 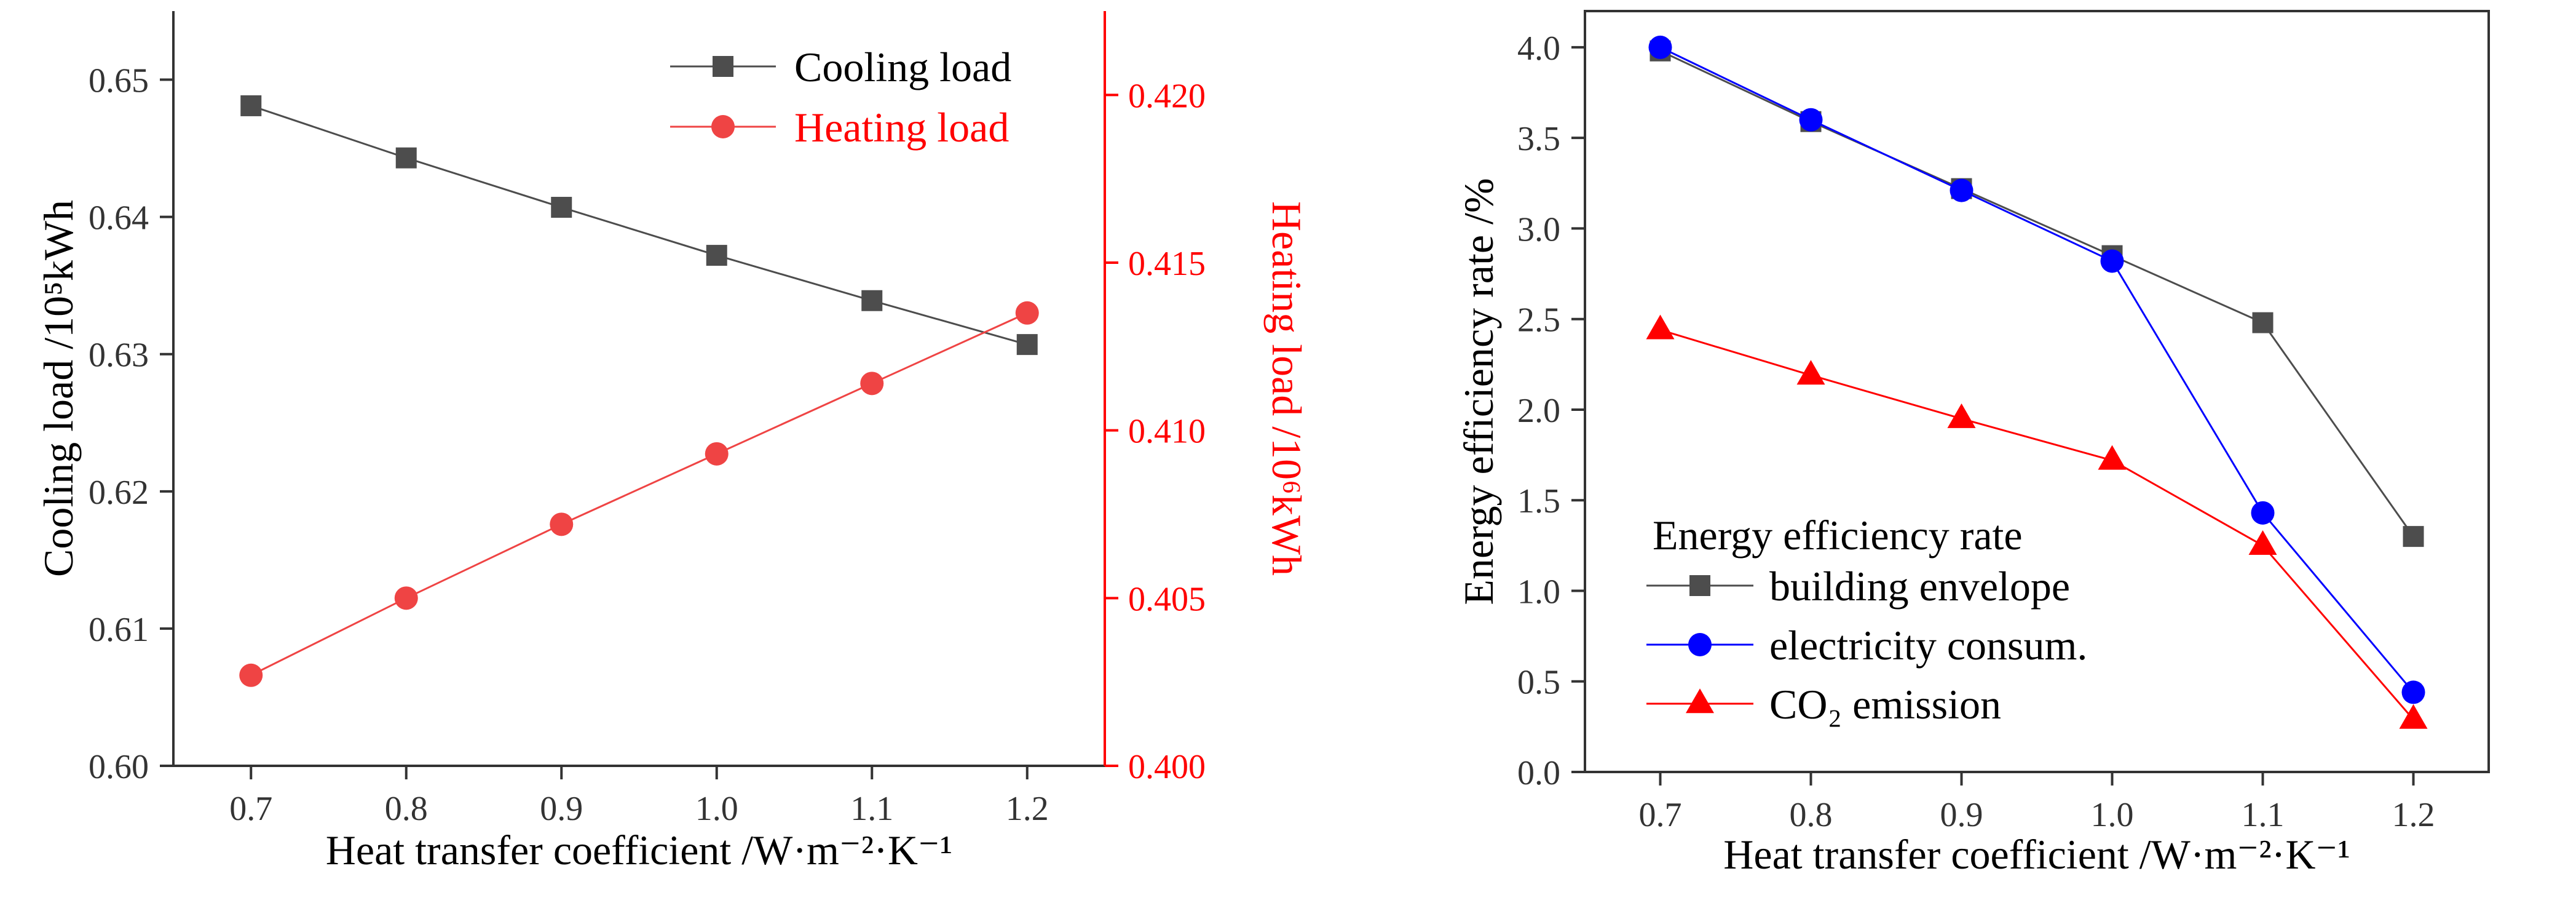 I want to click on y-axis-title: Energy efficiency rate /%, so click(x=1479, y=391).